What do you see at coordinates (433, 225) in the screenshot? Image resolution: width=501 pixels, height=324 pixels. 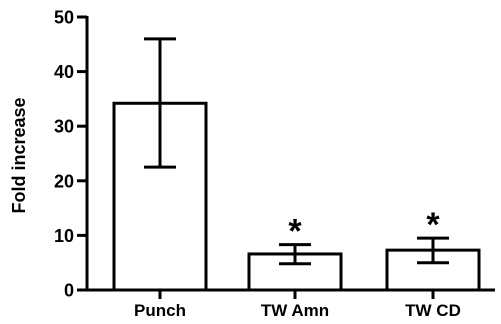 I see `significance-marker-tw-cd: *` at bounding box center [433, 225].